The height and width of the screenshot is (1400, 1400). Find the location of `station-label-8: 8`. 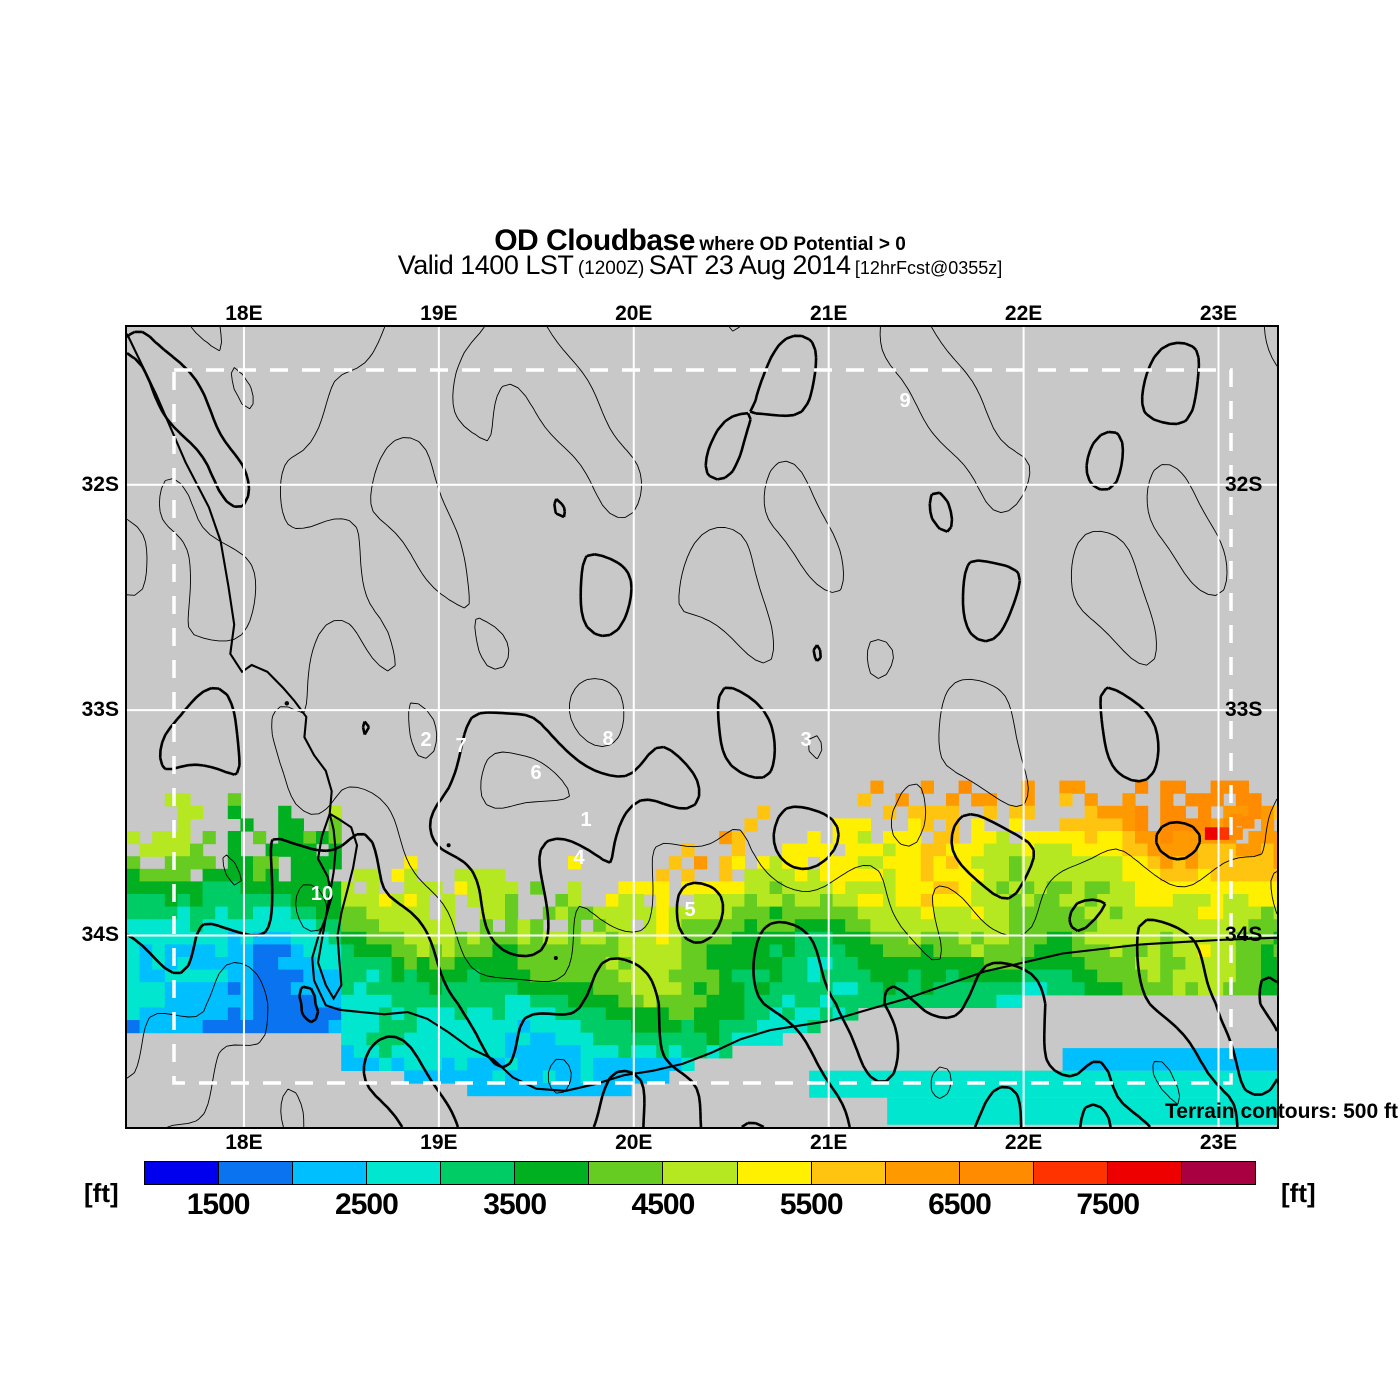

station-label-8: 8 is located at coordinates (607, 739).